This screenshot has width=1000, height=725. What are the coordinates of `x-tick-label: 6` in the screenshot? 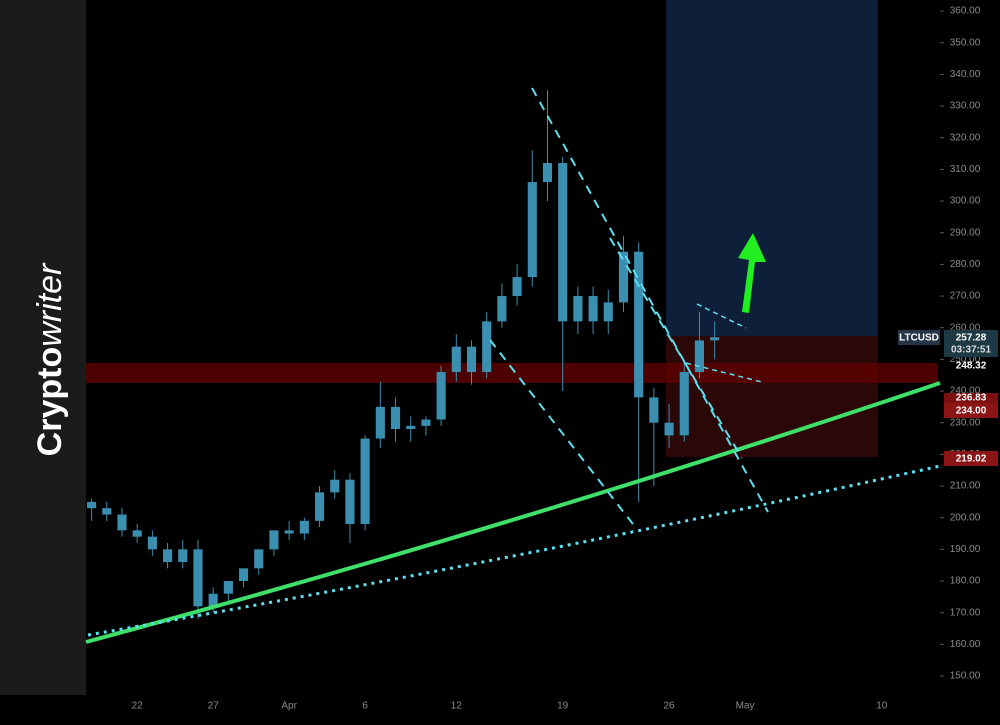 It's located at (365, 706).